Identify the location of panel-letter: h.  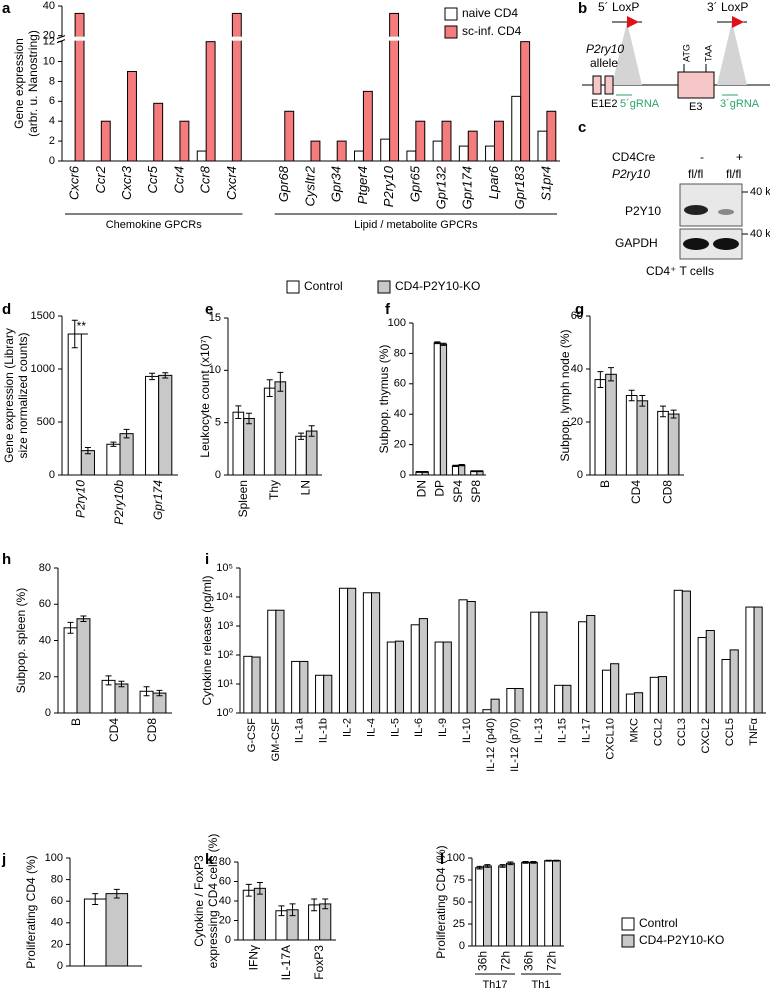
(6, 559).